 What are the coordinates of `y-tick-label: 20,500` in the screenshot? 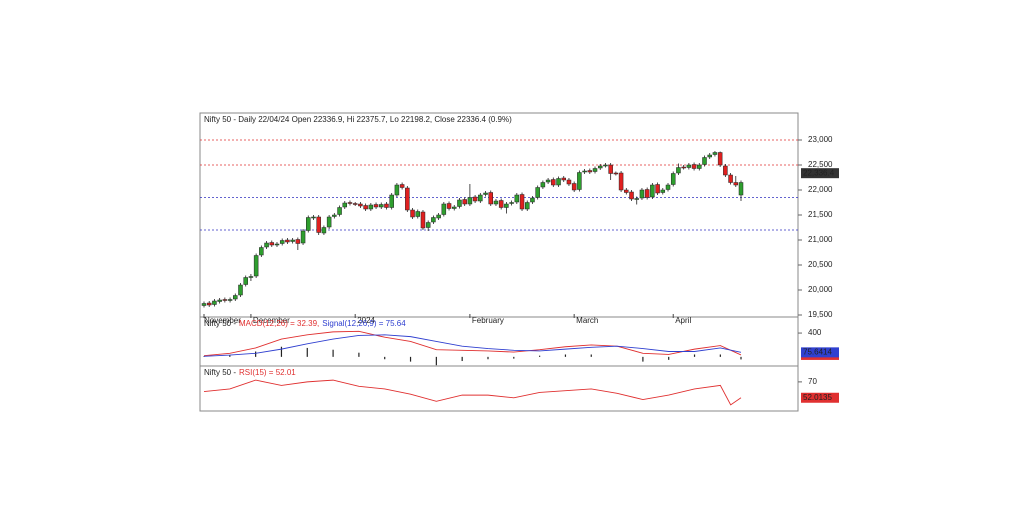 It's located at (820, 264).